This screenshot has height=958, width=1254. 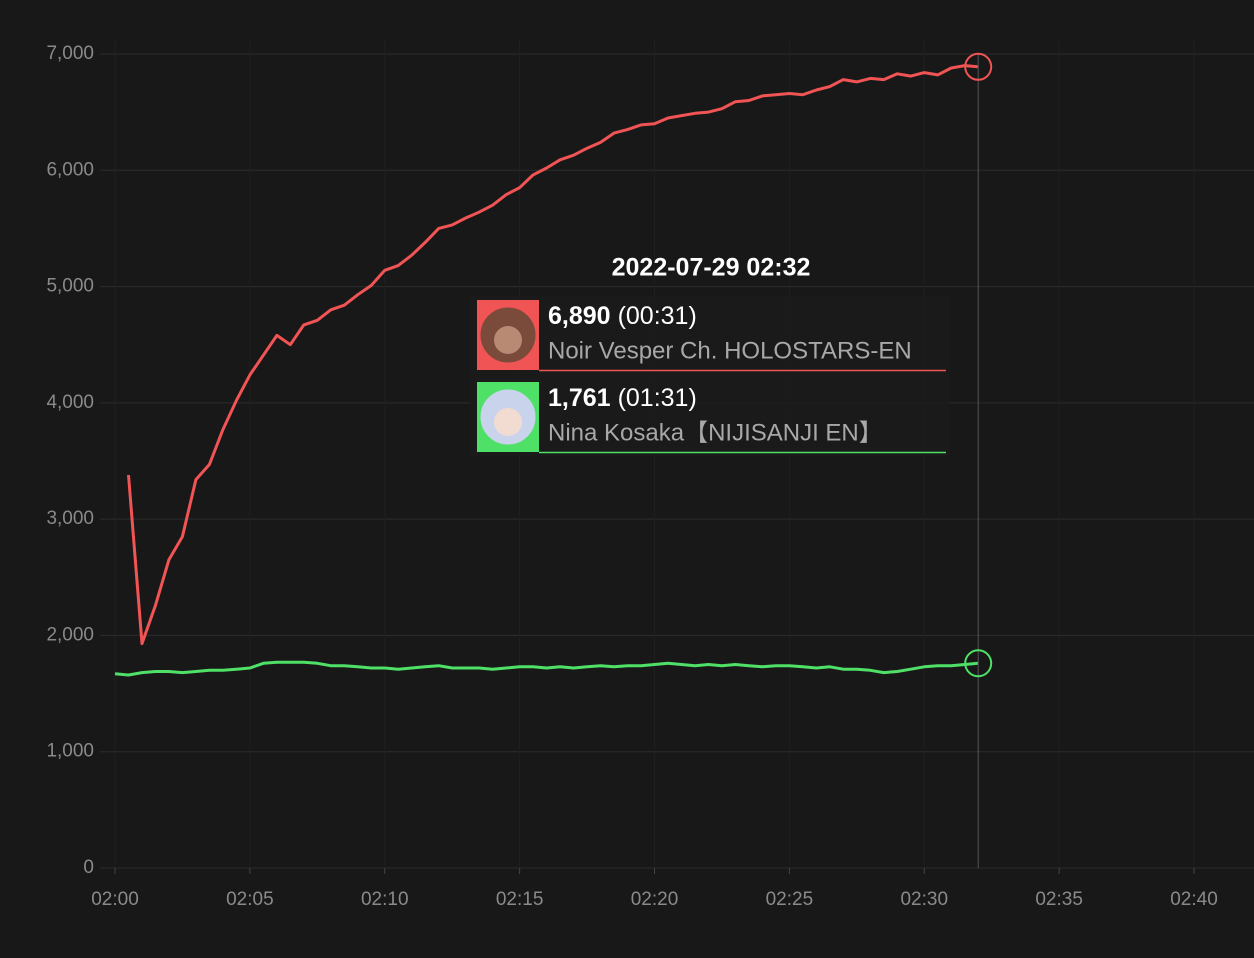 I want to click on tooltip-value: 1,761 (01:31), so click(x=622, y=398).